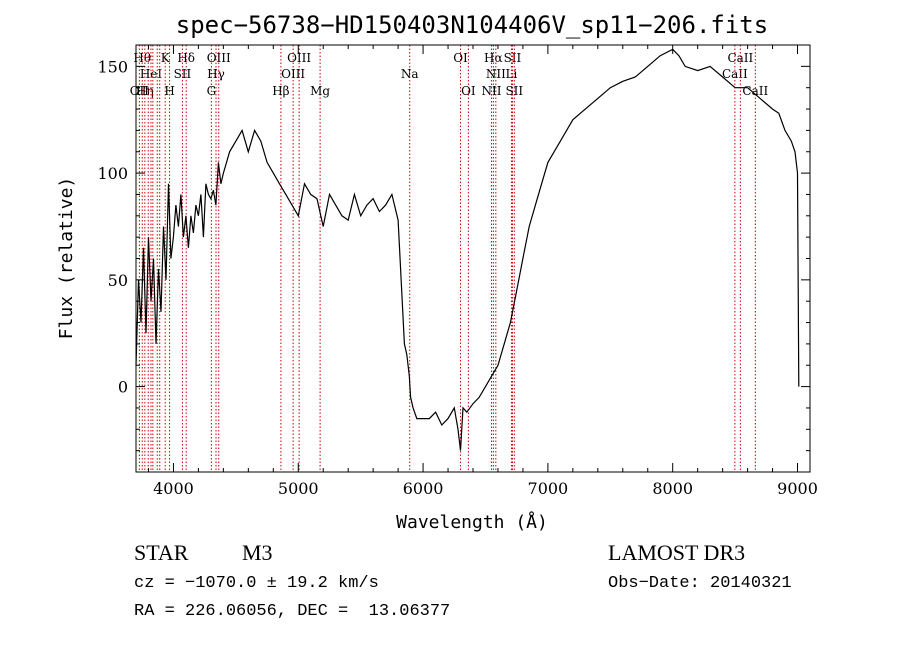 The image size is (900, 649). Describe the element at coordinates (292, 611) in the screenshot. I see `radec-text: RA = 226.06056, DEC = 13.06377` at that location.